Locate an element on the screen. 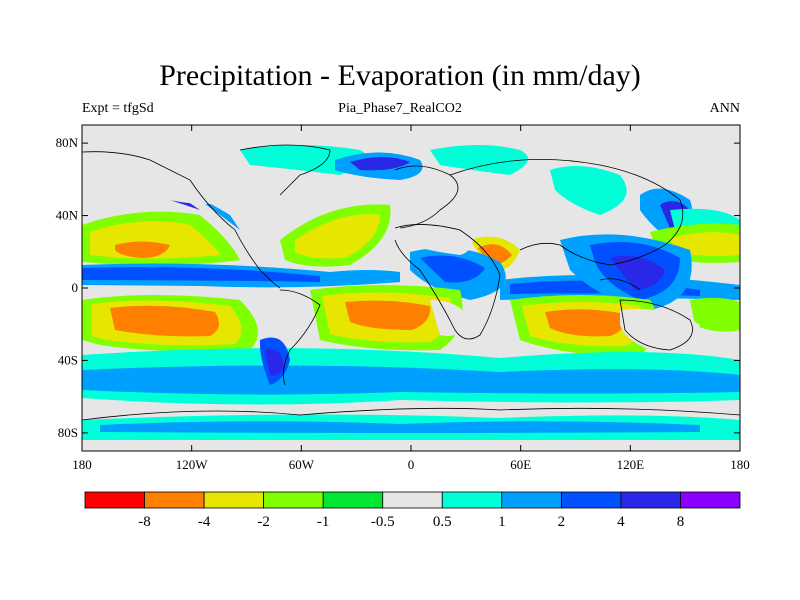  colorbar-label: 0.5 is located at coordinates (442, 522).